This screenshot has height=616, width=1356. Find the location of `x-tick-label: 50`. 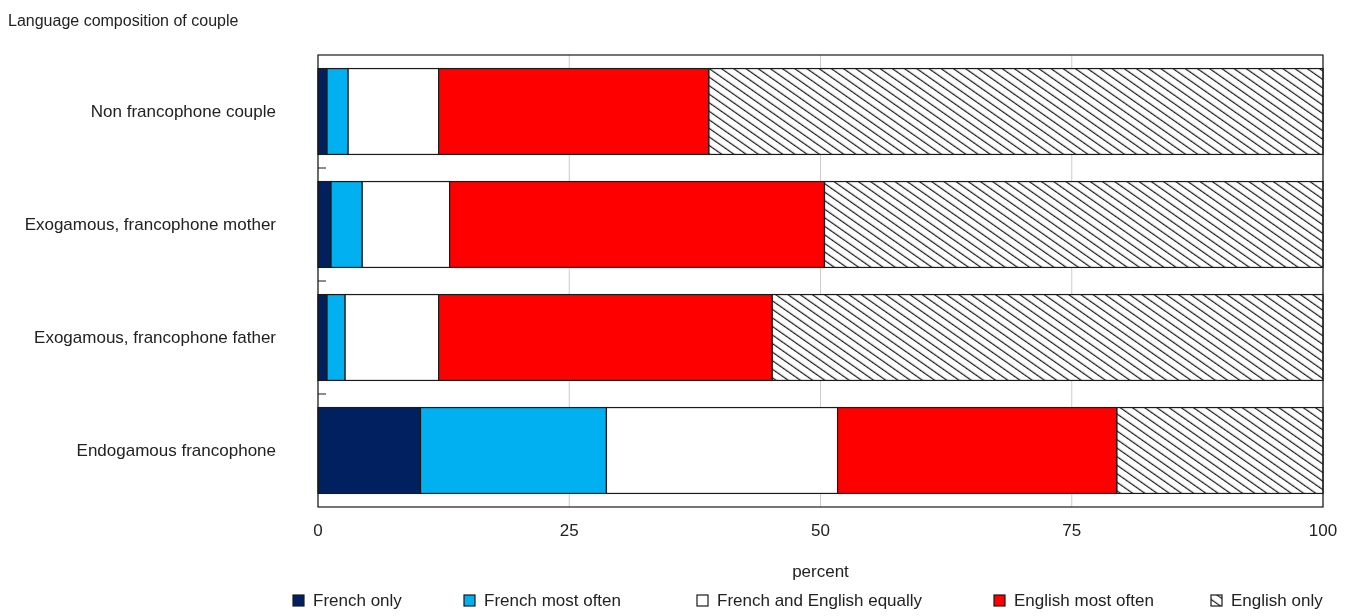

x-tick-label: 50 is located at coordinates (820, 530).